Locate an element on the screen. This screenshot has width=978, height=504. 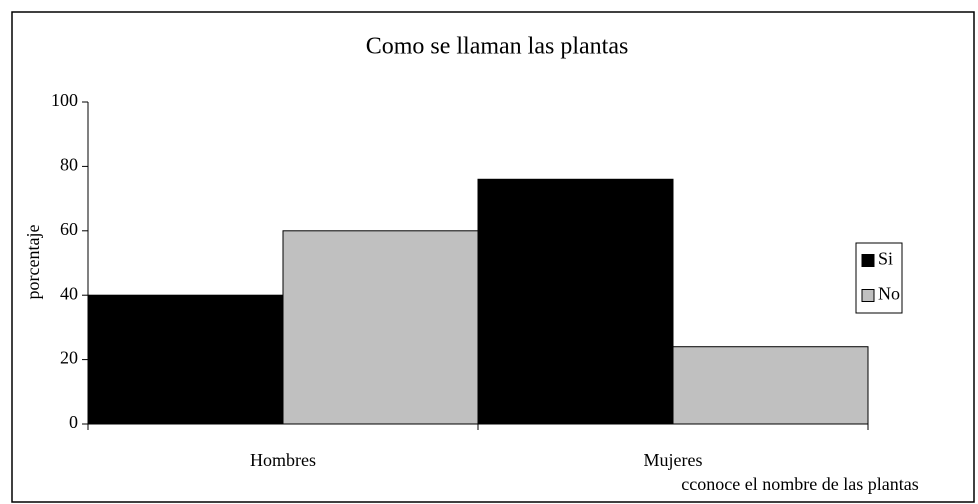
y-tick-label: 100 is located at coordinates (64, 100).